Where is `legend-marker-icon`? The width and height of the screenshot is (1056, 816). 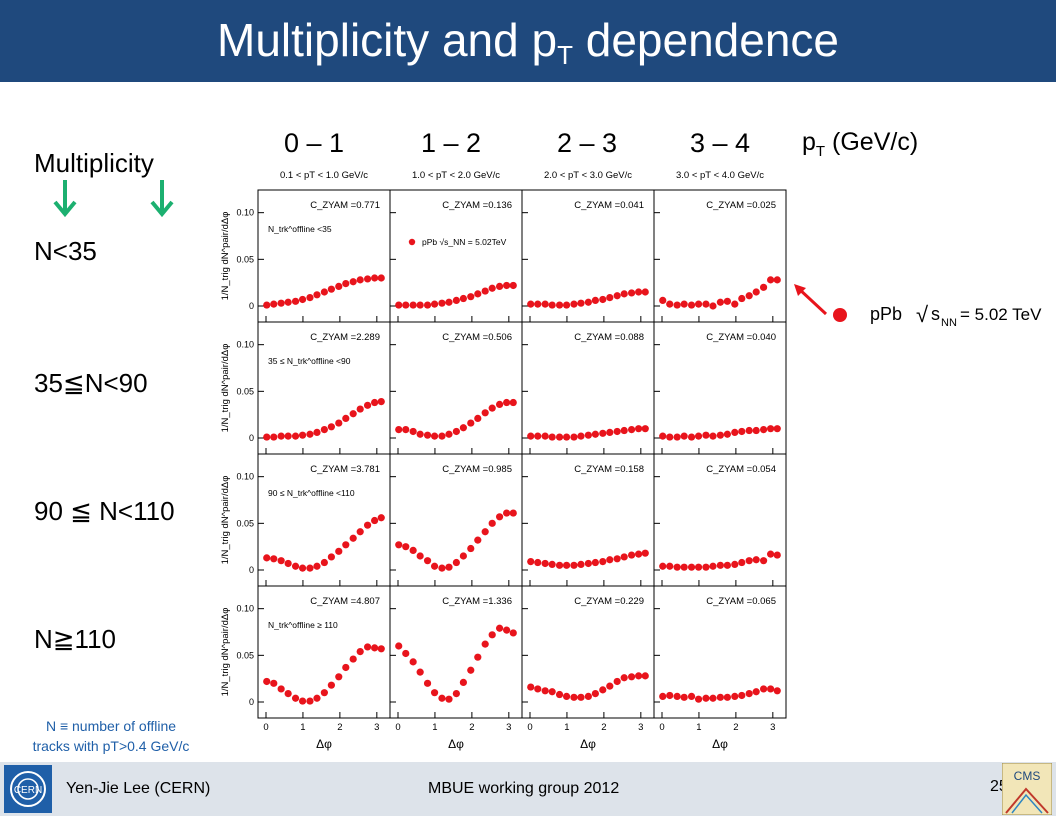 legend-marker-icon is located at coordinates (840, 315).